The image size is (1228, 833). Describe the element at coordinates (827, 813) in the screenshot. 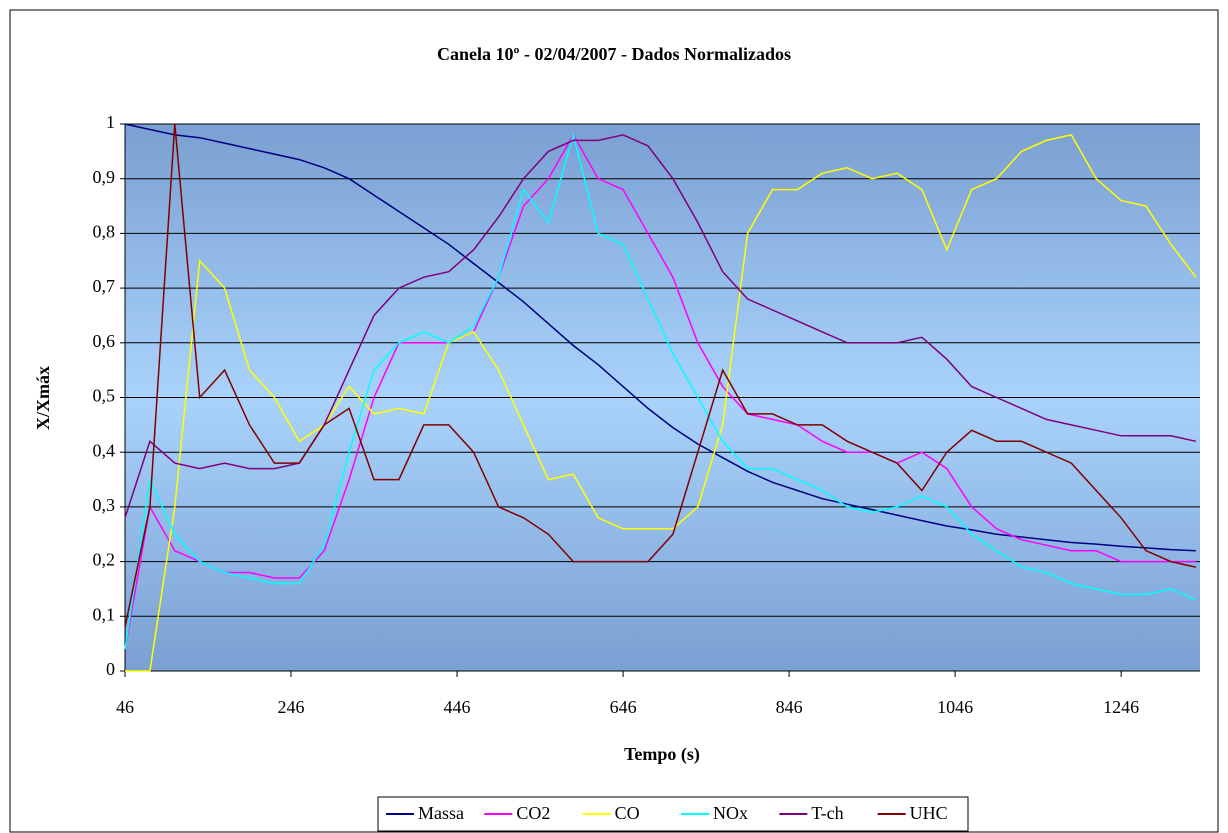

I see `legend-label: T-ch` at that location.